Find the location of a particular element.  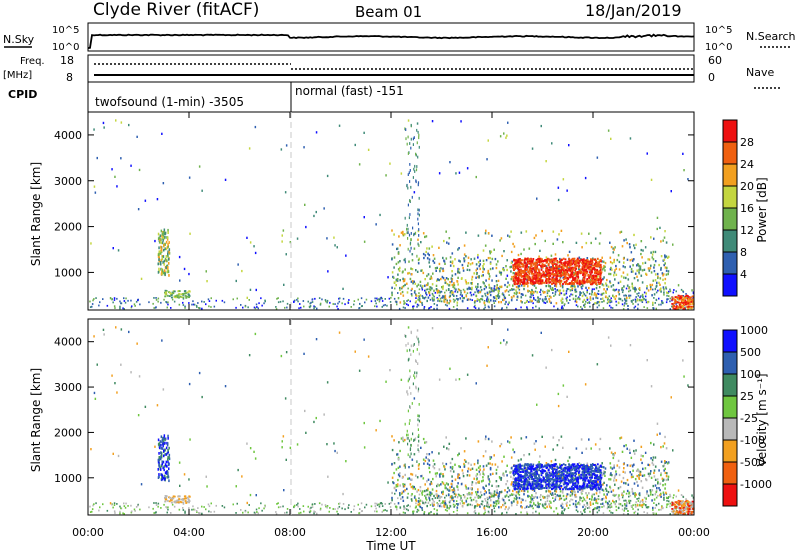

nsearch-tick-low: 10^0 is located at coordinates (718, 47).